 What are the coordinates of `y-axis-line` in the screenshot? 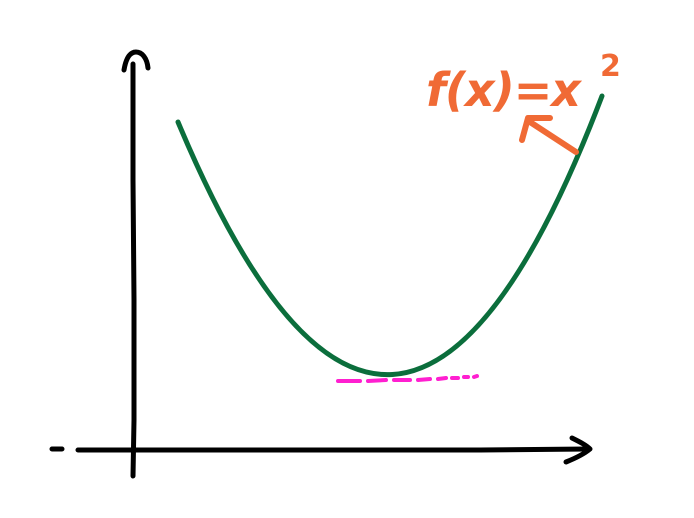 It's located at (133, 270).